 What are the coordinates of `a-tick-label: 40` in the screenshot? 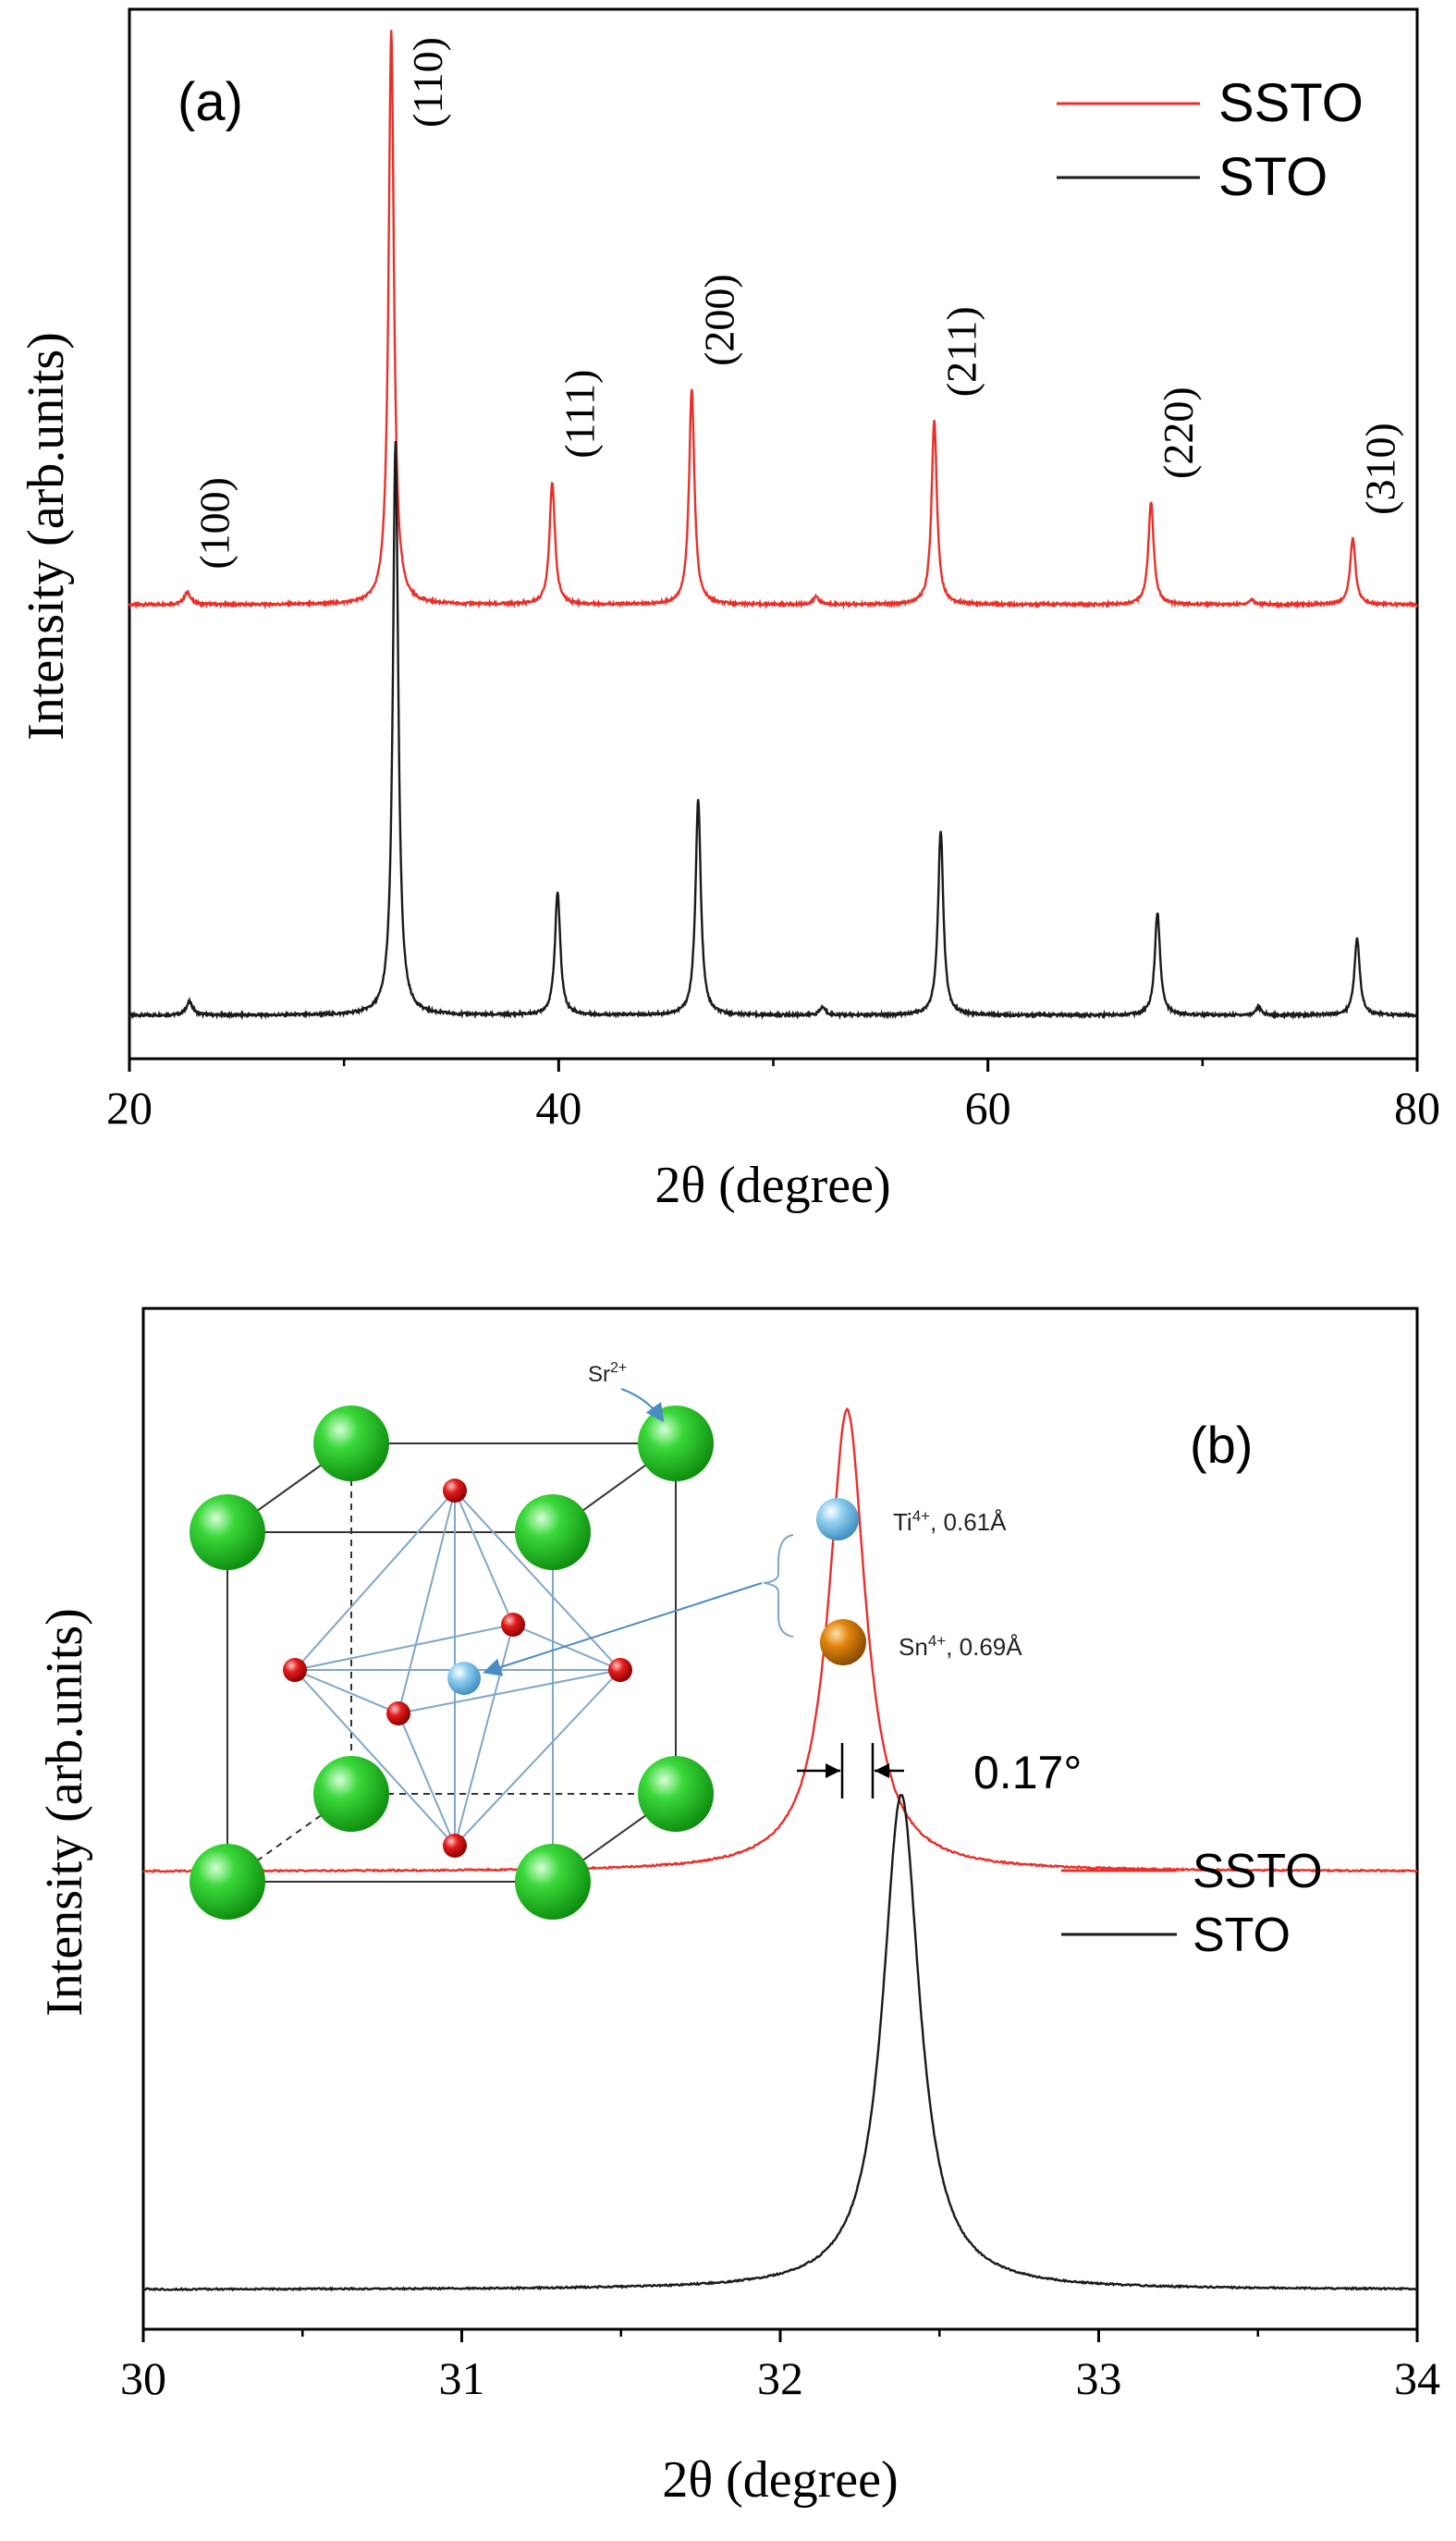 It's located at (558, 1108).